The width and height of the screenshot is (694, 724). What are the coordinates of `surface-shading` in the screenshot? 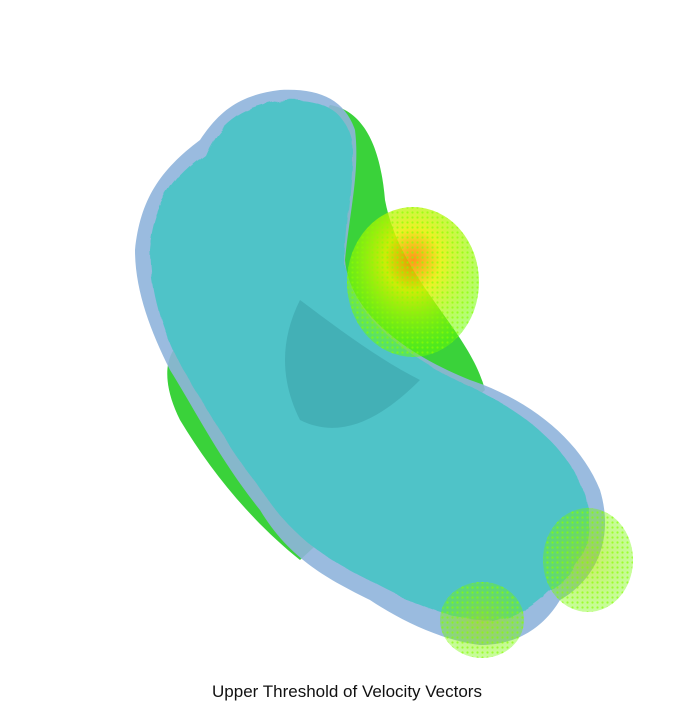 It's located at (352, 364).